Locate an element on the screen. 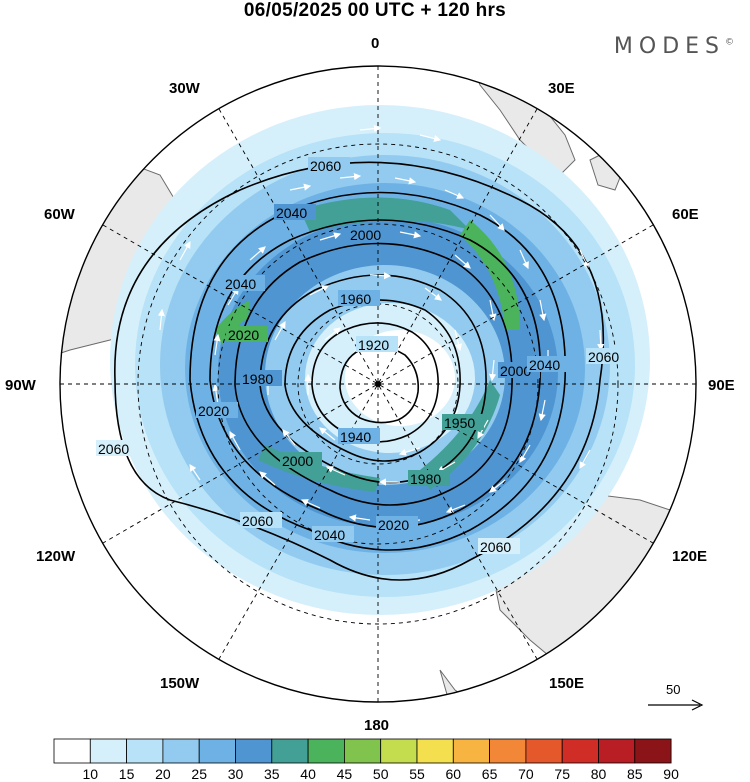  contour-label: 1920 is located at coordinates (373, 345).